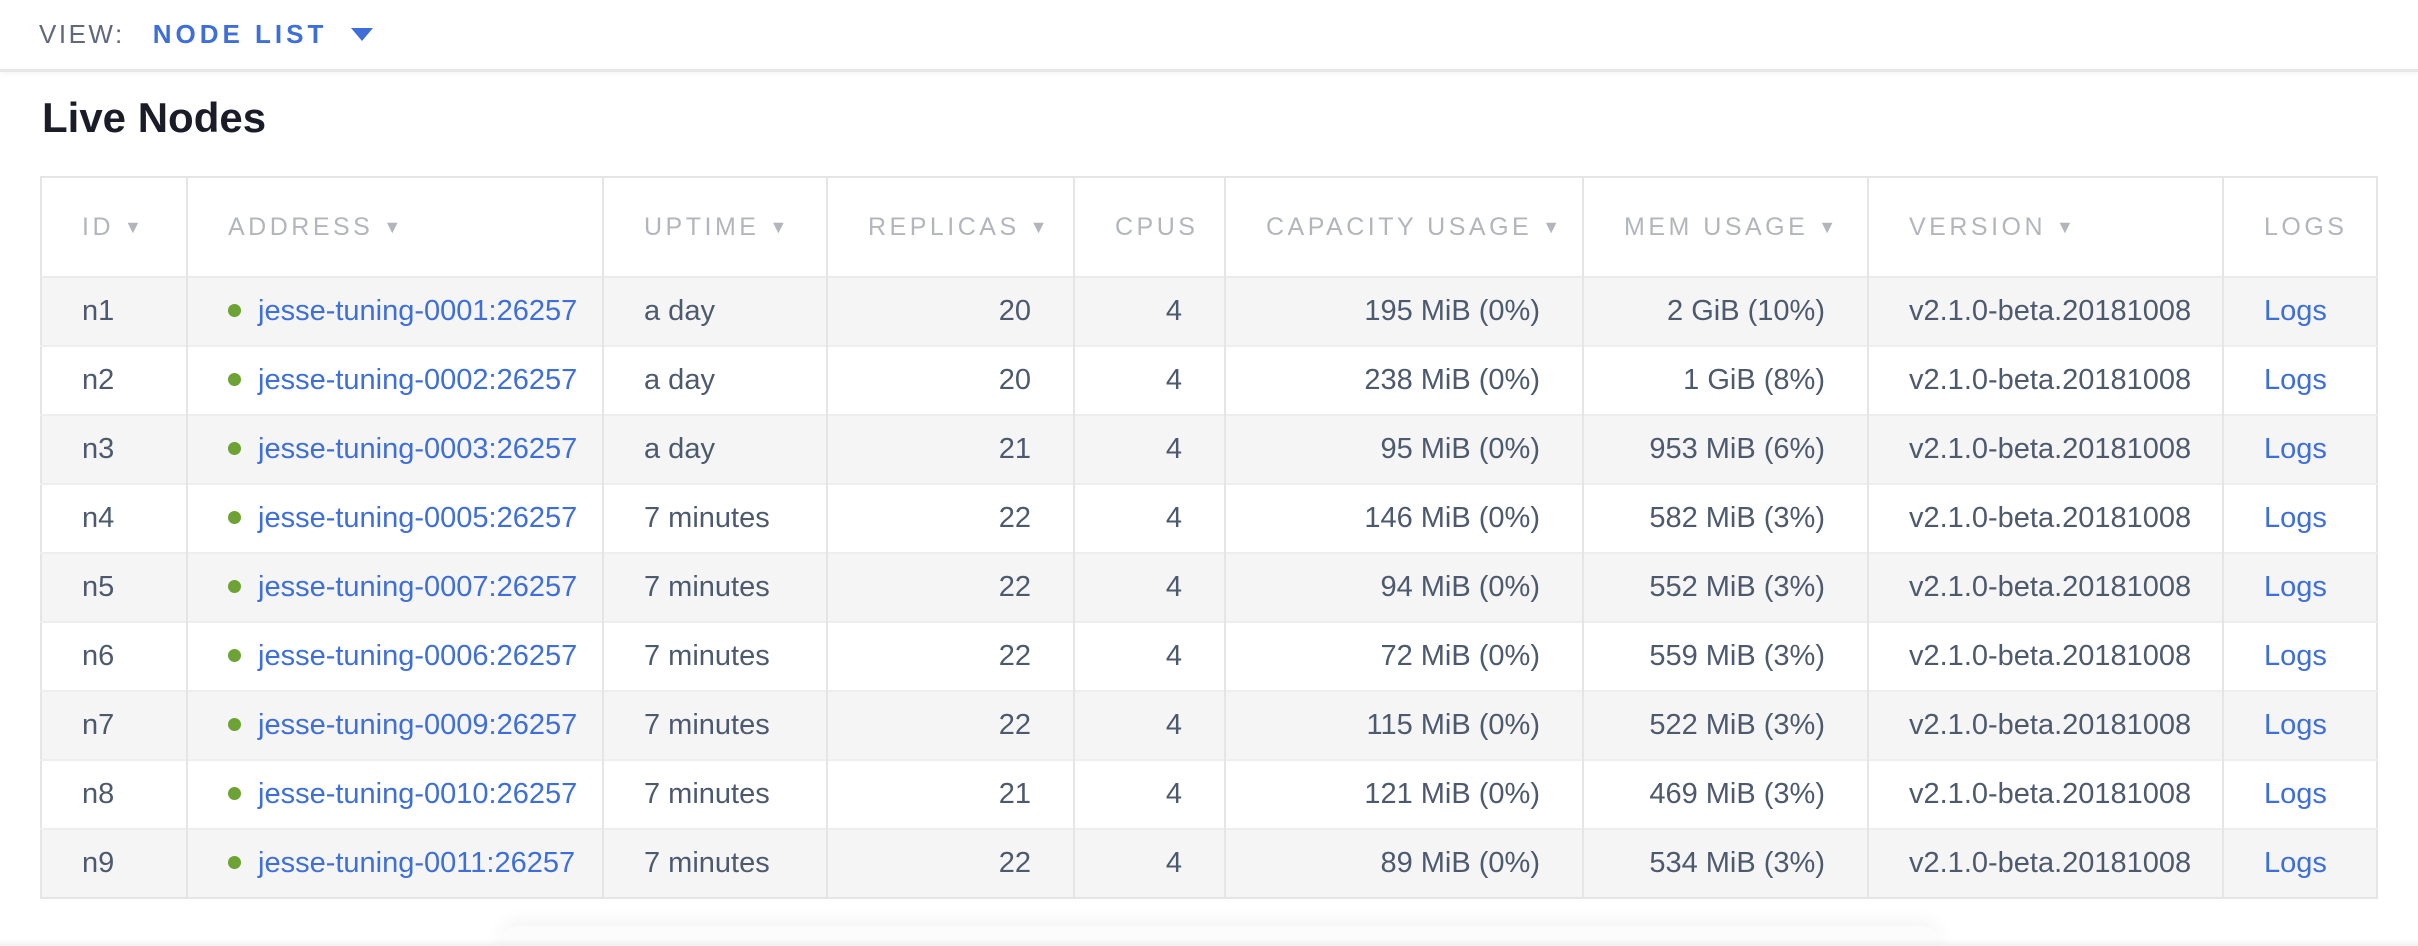 The image size is (2418, 946). Describe the element at coordinates (1403, 311) in the screenshot. I see `cell-capacity-usage: 195 MiB (0%)` at that location.